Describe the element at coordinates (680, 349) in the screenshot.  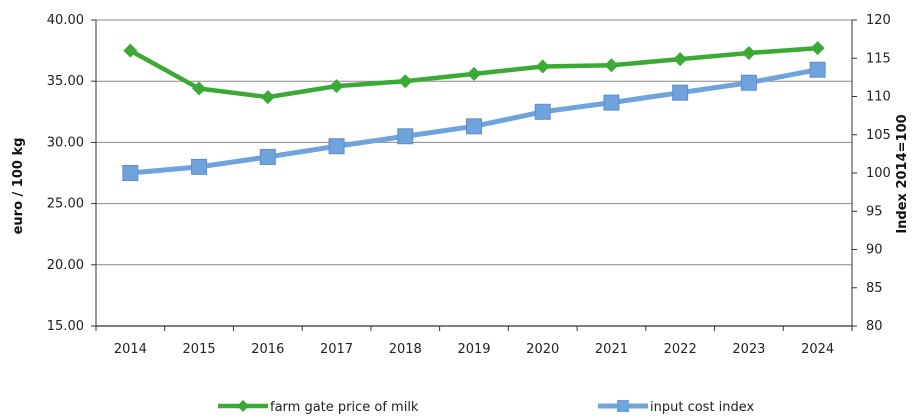
I see `x-tick-label: 2022` at that location.